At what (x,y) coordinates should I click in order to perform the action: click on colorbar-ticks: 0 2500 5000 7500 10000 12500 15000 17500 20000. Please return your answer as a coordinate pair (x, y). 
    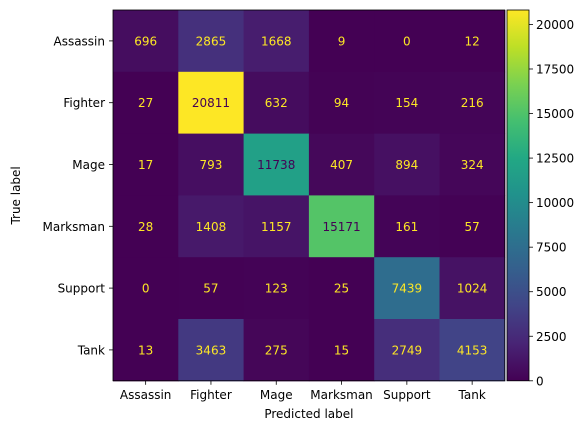
    Looking at the image, I should click on (551, 203).